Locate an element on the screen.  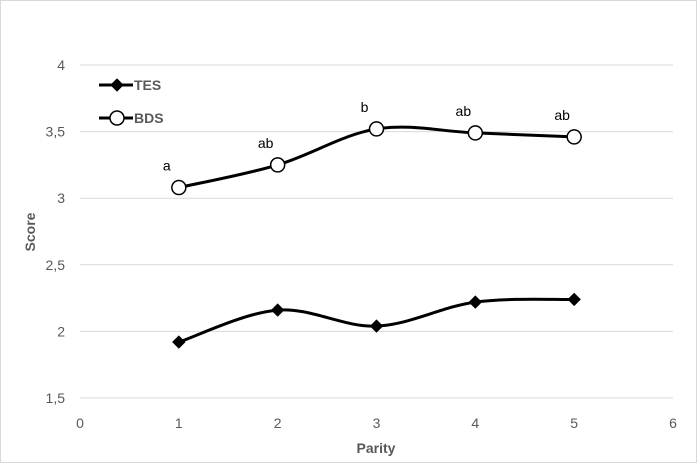
y-axis-title: Score is located at coordinates (30, 231).